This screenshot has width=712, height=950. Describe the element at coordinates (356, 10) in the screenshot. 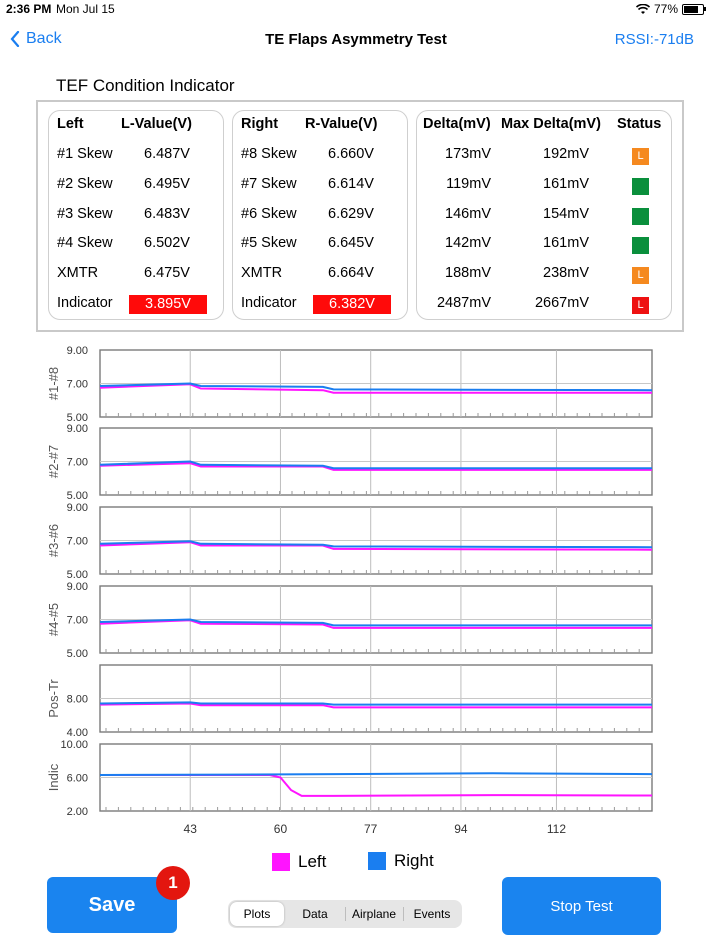

I see `status-bar: 2:36 PM Mon Jul 15 77%` at that location.